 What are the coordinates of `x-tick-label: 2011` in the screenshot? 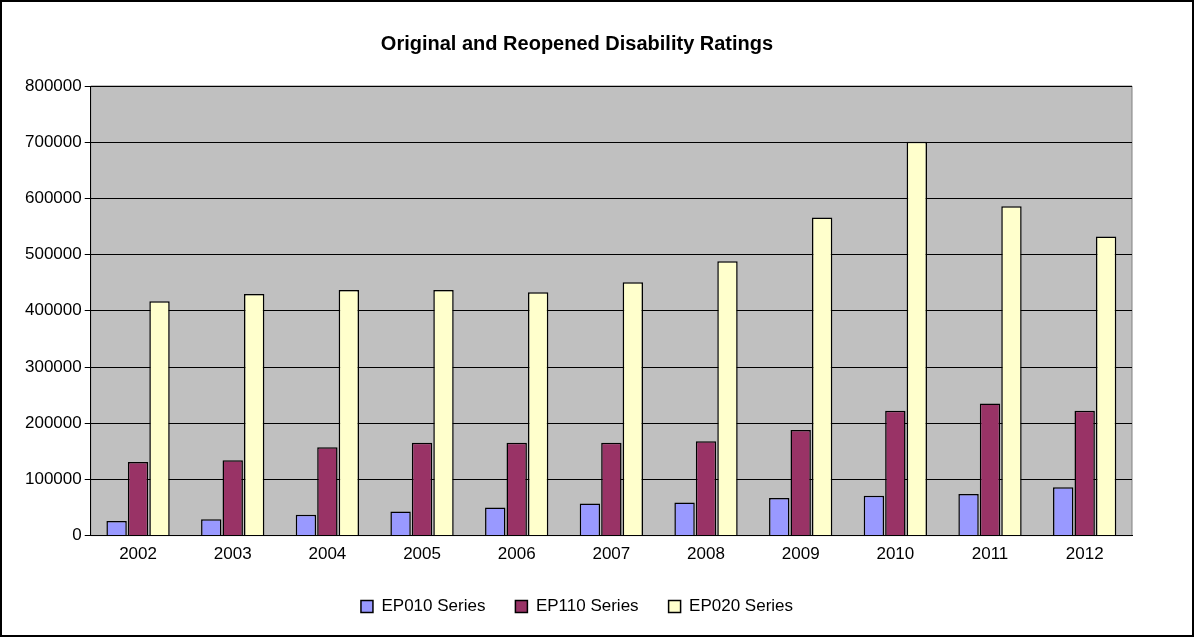 It's located at (990, 554).